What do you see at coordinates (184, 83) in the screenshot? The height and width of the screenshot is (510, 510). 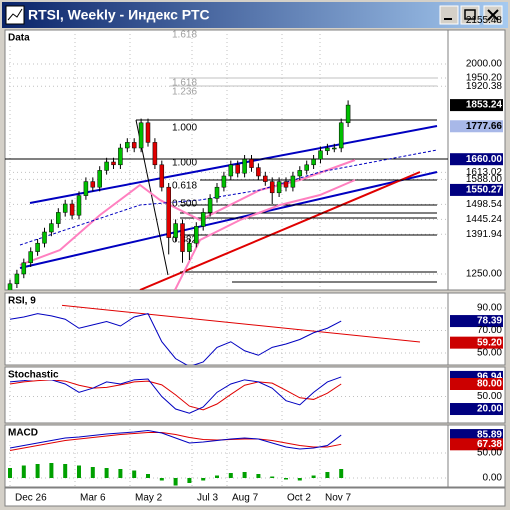 I see `fib-label: 1.618` at bounding box center [184, 83].